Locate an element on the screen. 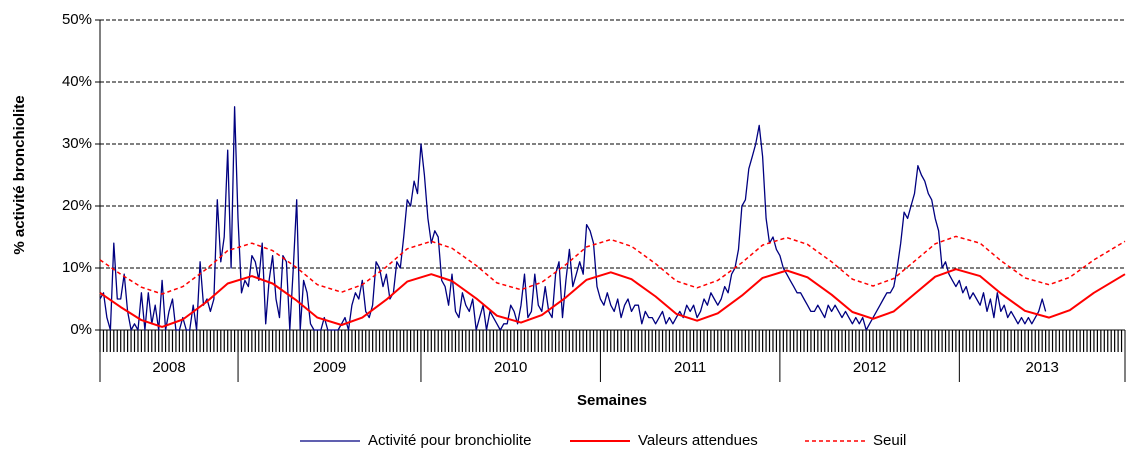 The image size is (1136, 456). x-axis-label: Semaines is located at coordinates (612, 400).